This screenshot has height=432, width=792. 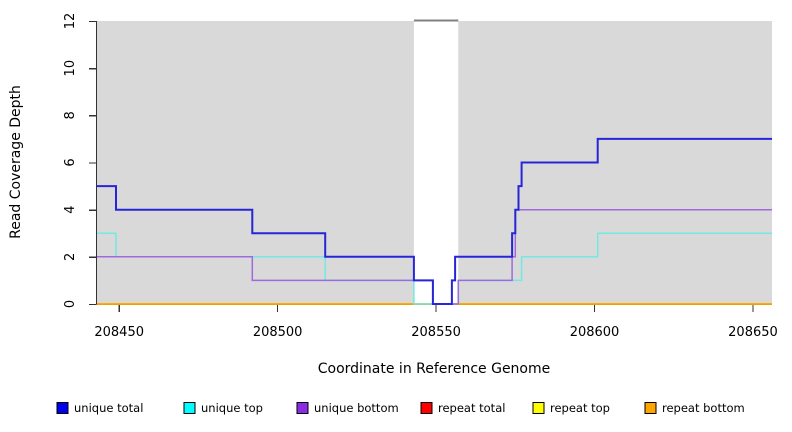 What do you see at coordinates (356, 408) in the screenshot?
I see `legend-label: unique bottom` at bounding box center [356, 408].